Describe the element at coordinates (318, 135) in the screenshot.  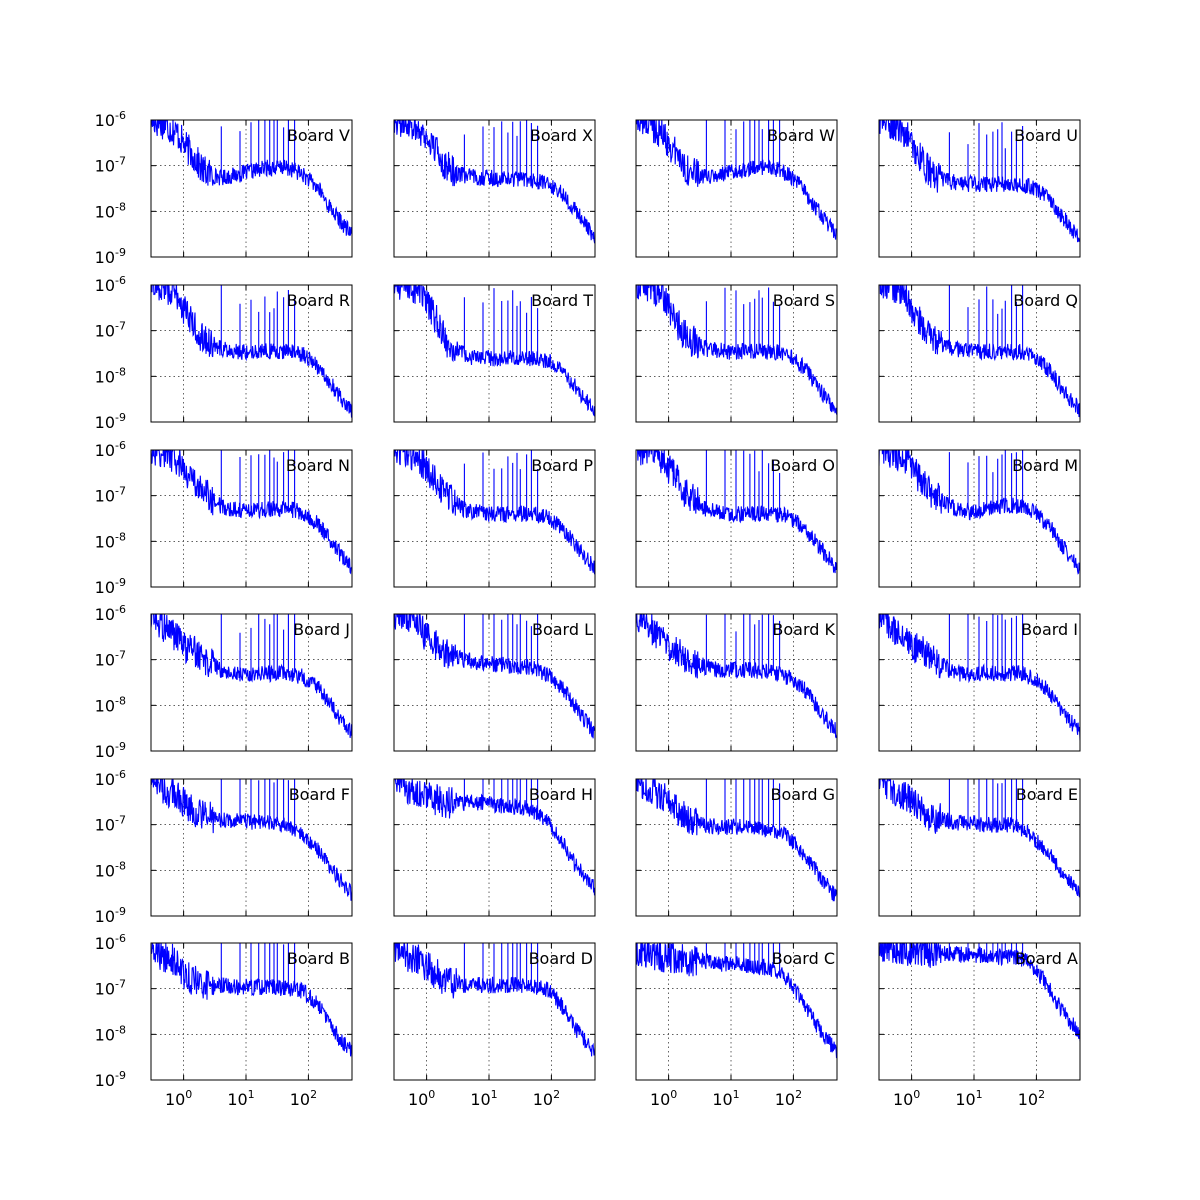
I see `panel-label: Board V` at that location.